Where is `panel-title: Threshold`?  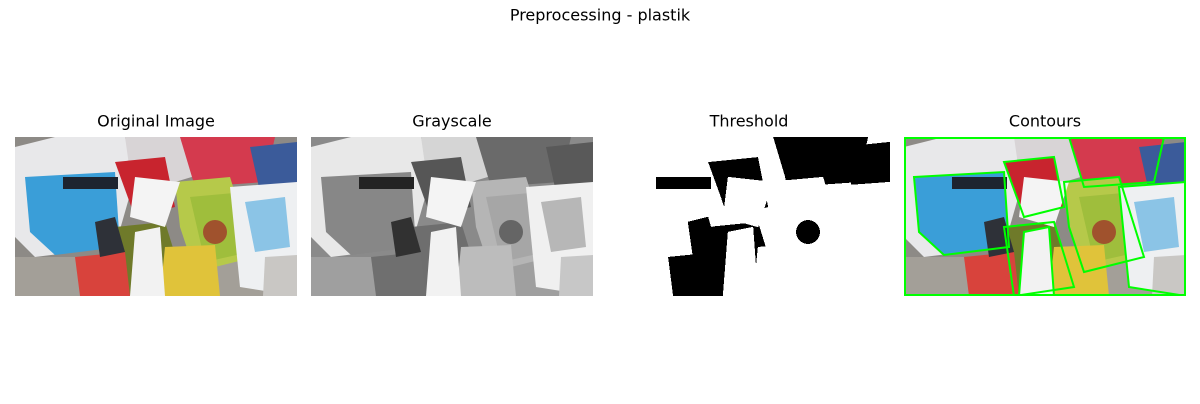
panel-title: Threshold is located at coordinates (749, 121).